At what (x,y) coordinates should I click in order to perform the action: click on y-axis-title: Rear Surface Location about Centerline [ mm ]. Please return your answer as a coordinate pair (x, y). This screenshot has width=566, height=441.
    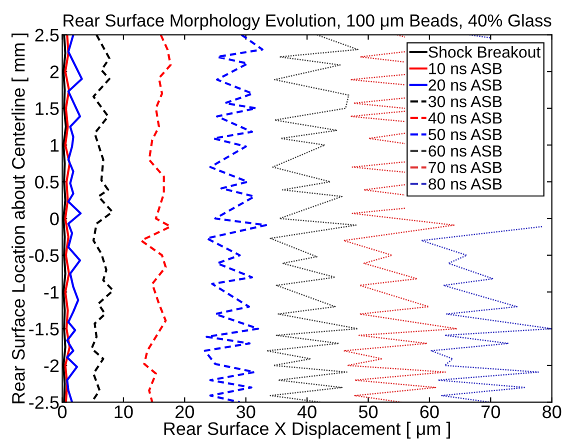
    Looking at the image, I should click on (20, 219).